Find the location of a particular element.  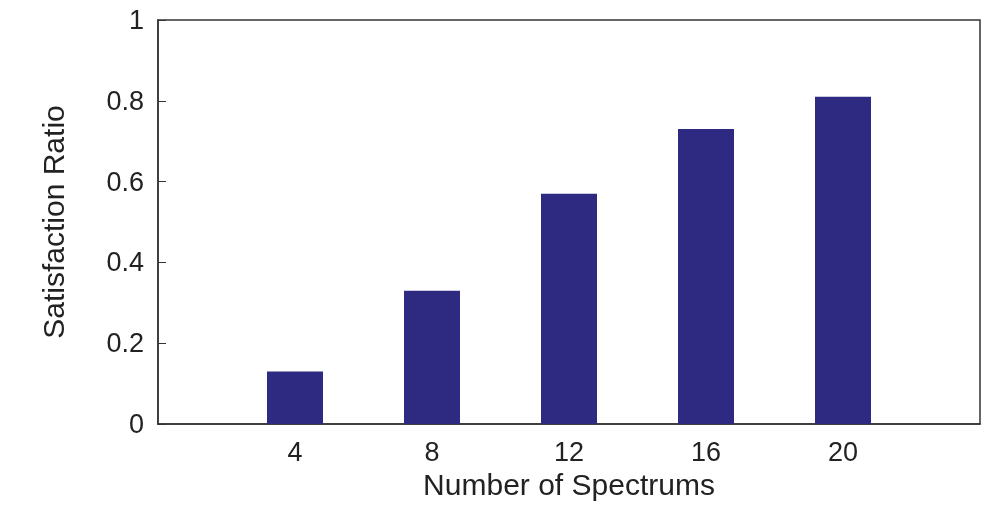

y-tick-label: 0.4 is located at coordinates (125, 262).